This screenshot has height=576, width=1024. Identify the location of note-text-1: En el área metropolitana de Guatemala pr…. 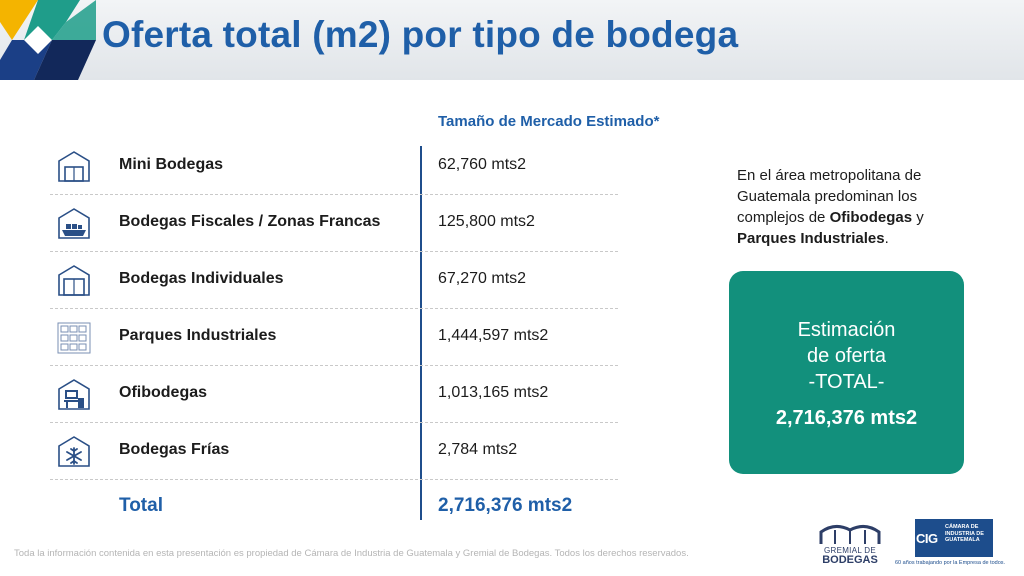
(829, 196).